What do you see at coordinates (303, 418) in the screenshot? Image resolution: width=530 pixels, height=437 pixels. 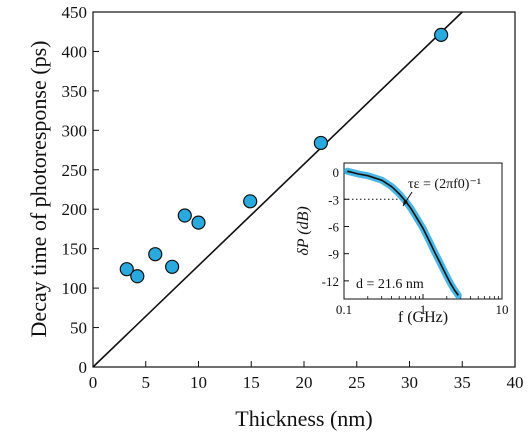 I see `x-axis-title: Thickness (nm)` at bounding box center [303, 418].